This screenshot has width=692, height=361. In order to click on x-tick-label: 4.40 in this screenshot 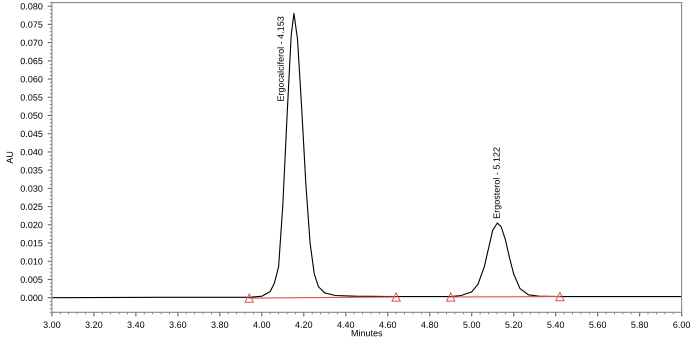, I will do `click(345, 325)`.